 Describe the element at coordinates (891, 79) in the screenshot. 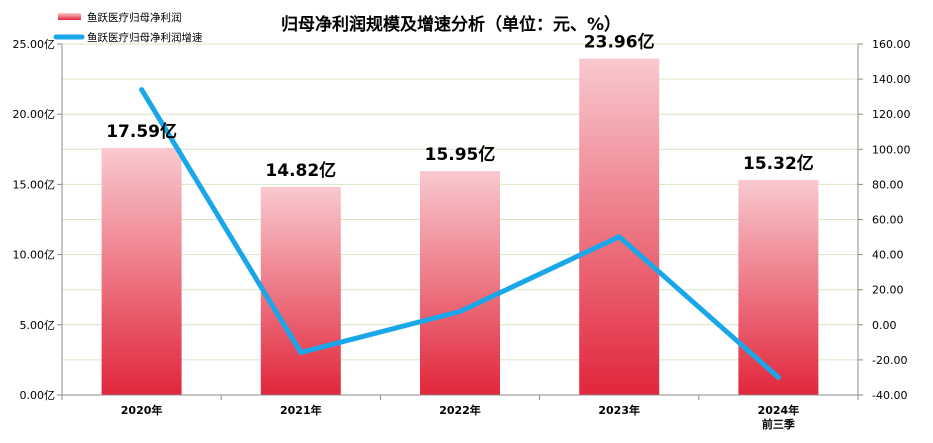

I see `right-axis-tick-label: 140.00` at that location.